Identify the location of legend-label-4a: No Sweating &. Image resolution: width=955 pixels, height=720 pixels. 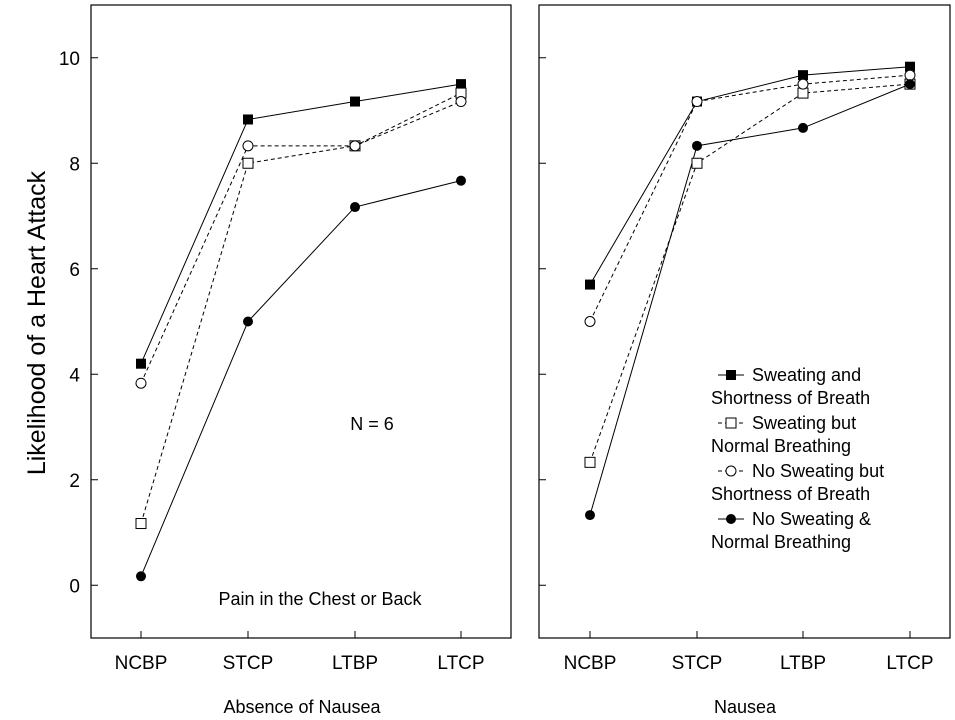
(811, 519).